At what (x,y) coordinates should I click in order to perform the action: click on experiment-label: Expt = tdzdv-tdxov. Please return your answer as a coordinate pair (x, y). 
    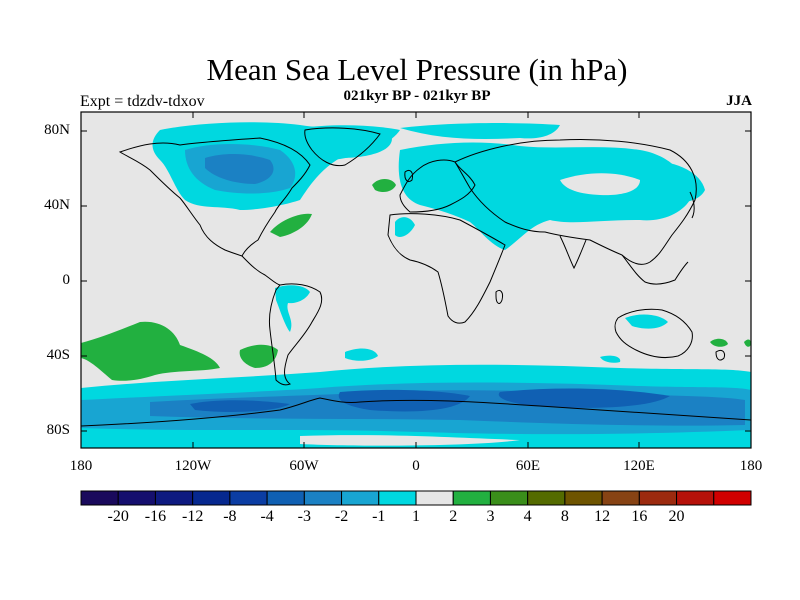
    Looking at the image, I should click on (142, 101).